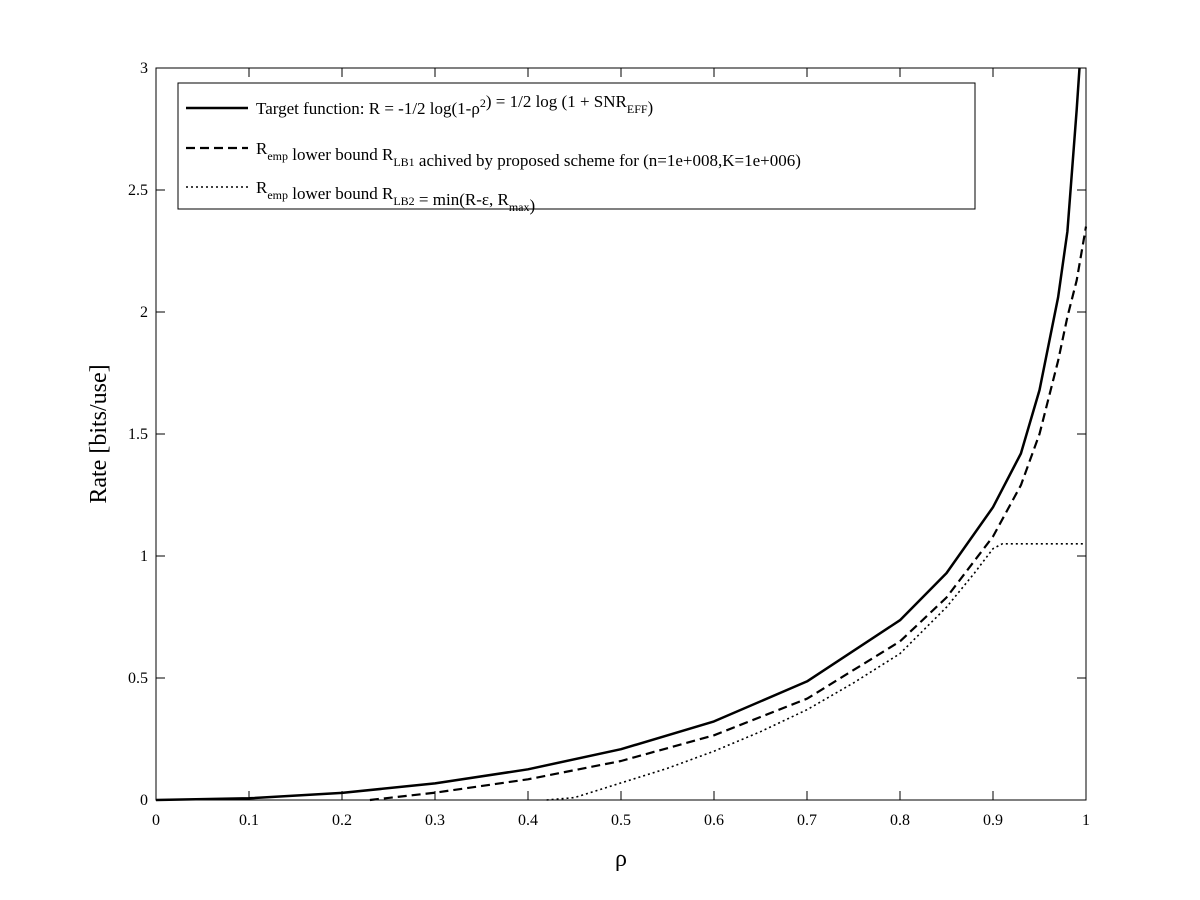 The width and height of the screenshot is (1200, 900). I want to click on y-tick-label: 3, so click(144, 68).